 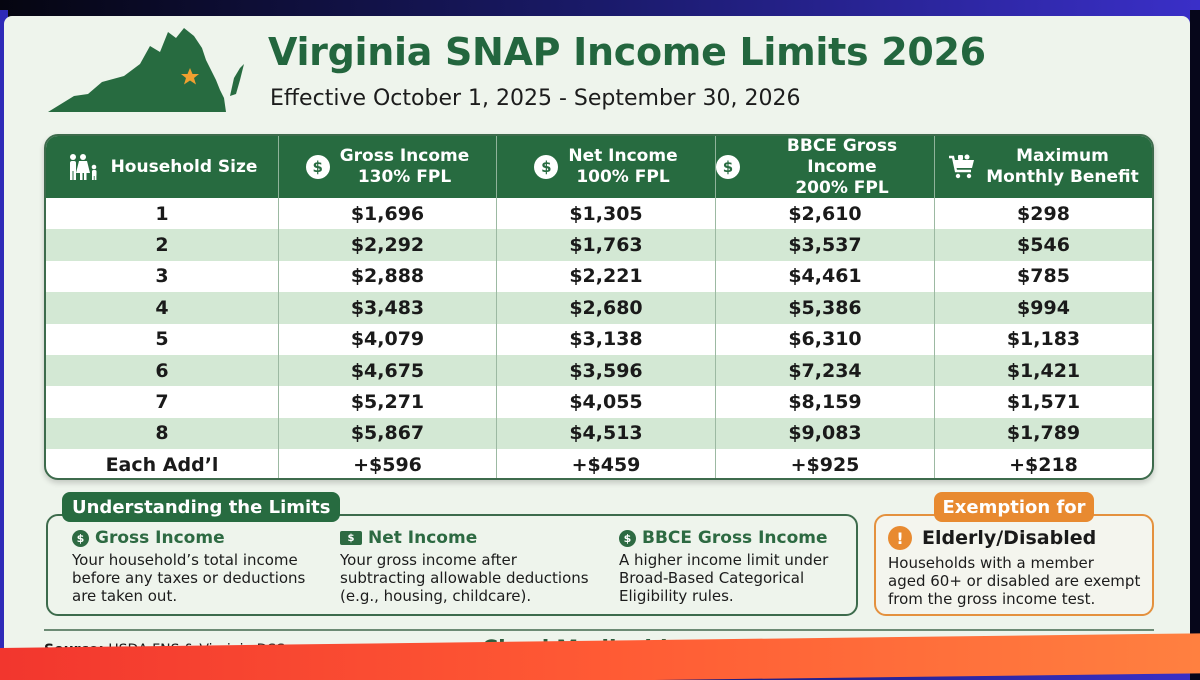 What do you see at coordinates (1043, 370) in the screenshot?
I see `cell-max-benefit: $1,421` at bounding box center [1043, 370].